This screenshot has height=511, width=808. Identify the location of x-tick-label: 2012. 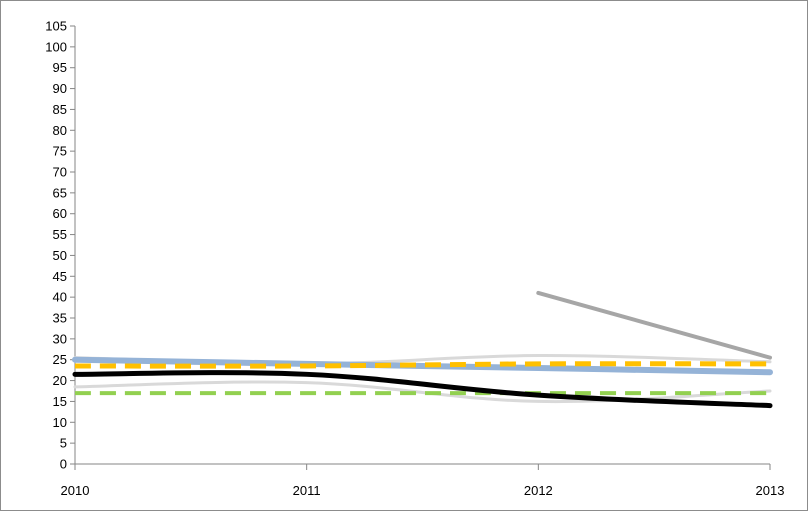
(538, 490).